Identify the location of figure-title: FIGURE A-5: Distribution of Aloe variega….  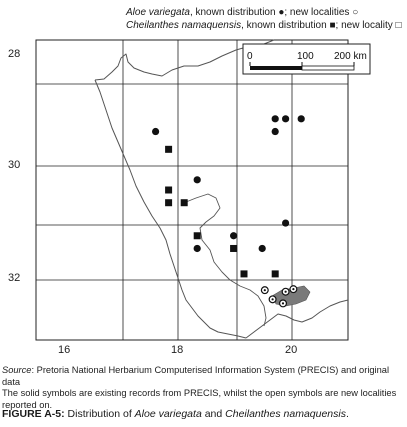
(175, 414).